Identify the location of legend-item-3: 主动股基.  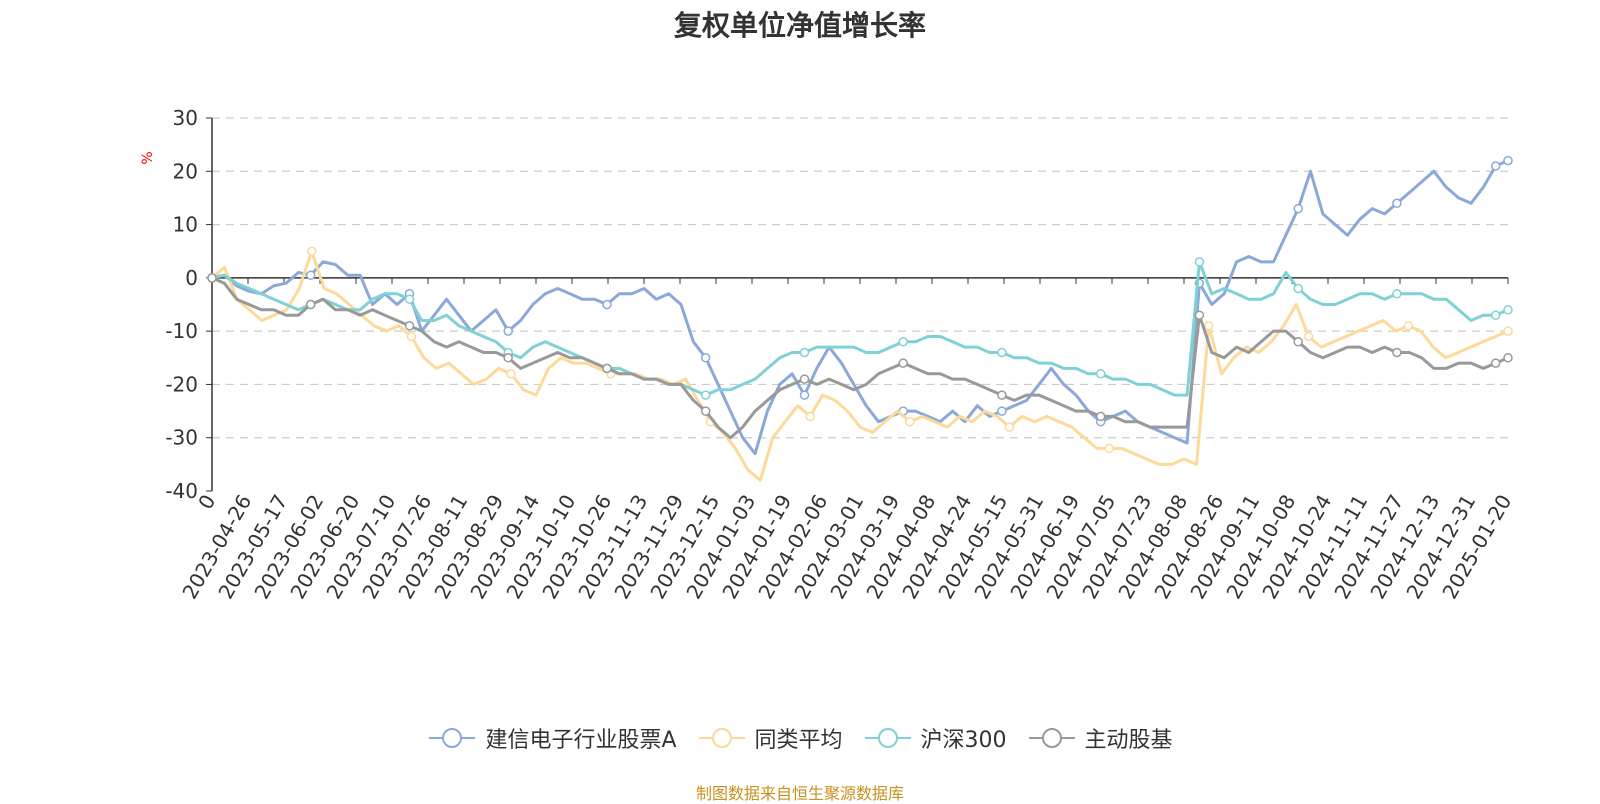
(1100, 738).